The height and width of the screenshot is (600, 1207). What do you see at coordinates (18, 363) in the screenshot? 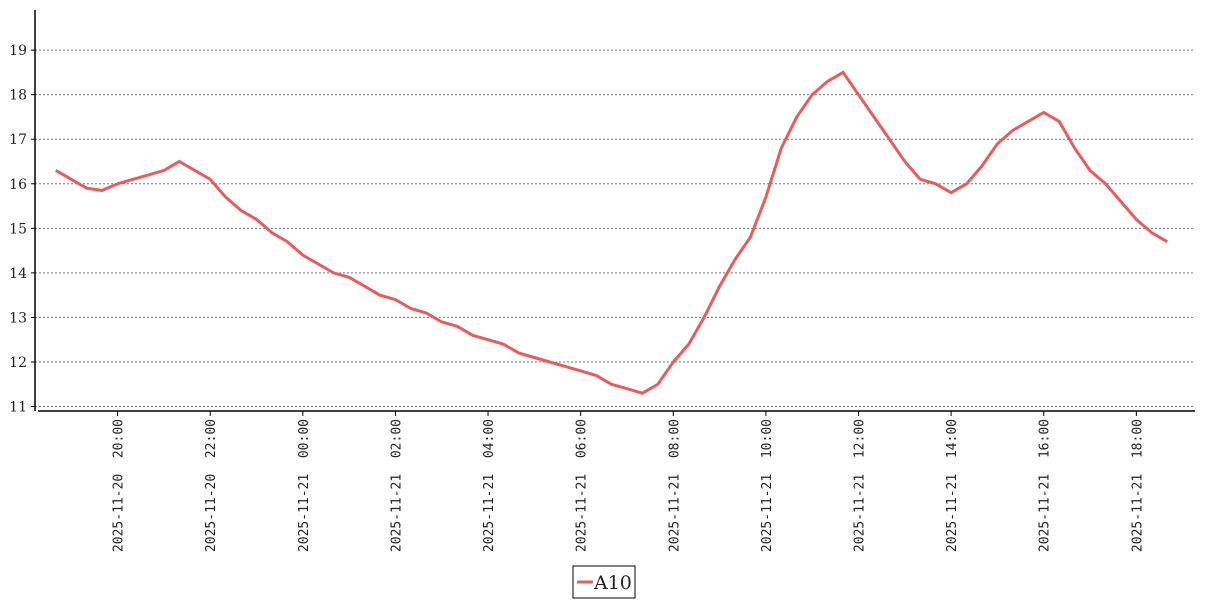
I see `y-tick-label: 12` at bounding box center [18, 363].